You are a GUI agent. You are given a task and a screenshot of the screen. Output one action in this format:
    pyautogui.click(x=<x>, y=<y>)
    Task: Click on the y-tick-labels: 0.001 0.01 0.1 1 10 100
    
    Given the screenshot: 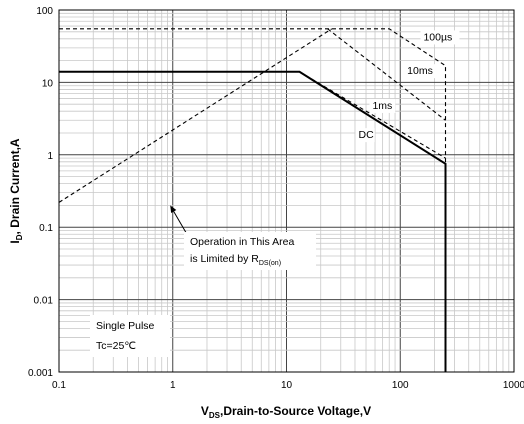 What is the action you would take?
    pyautogui.click(x=40, y=192)
    